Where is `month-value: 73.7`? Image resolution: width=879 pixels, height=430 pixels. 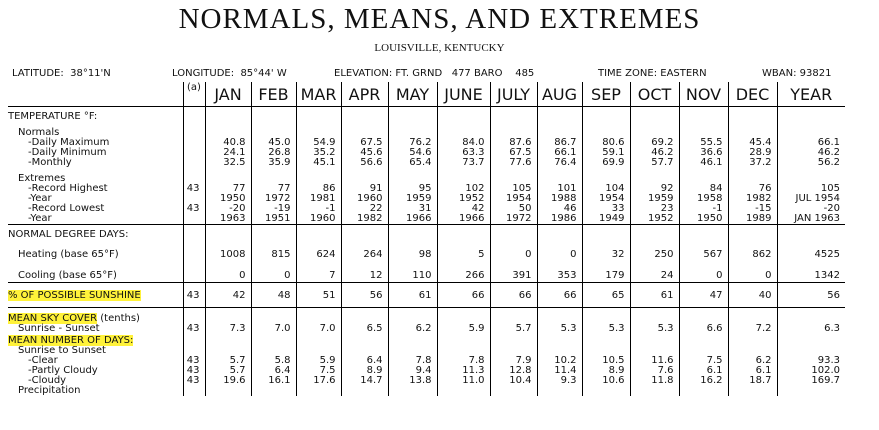
month-value: 73.7 is located at coordinates (463, 163).